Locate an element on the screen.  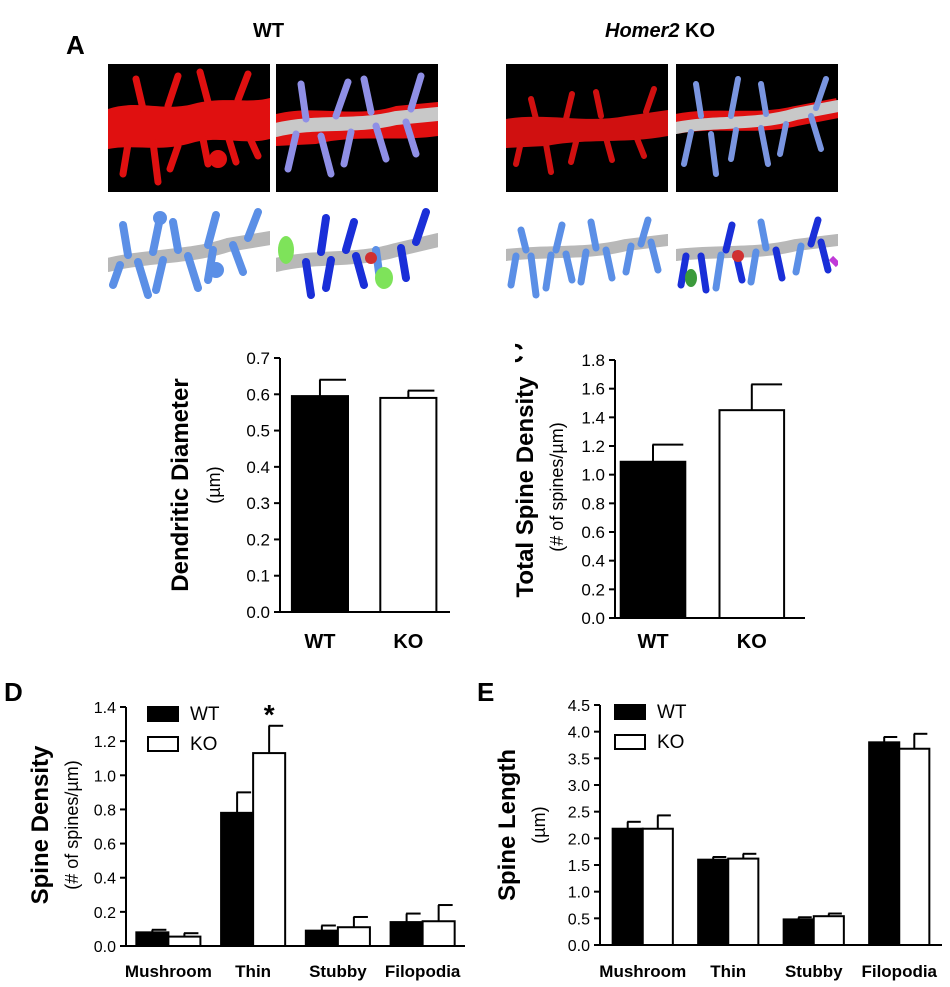
y-axis-title: Spine Density is located at coordinates (40, 824).